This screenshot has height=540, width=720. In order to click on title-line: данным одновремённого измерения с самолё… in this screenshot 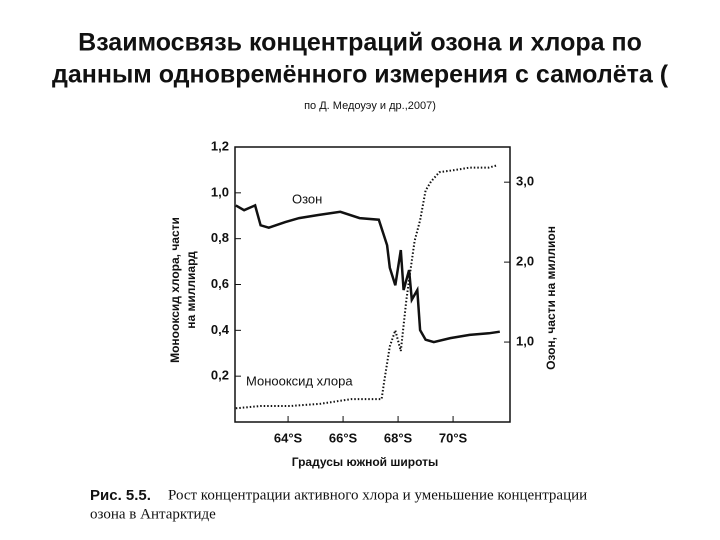, I will do `click(360, 75)`.